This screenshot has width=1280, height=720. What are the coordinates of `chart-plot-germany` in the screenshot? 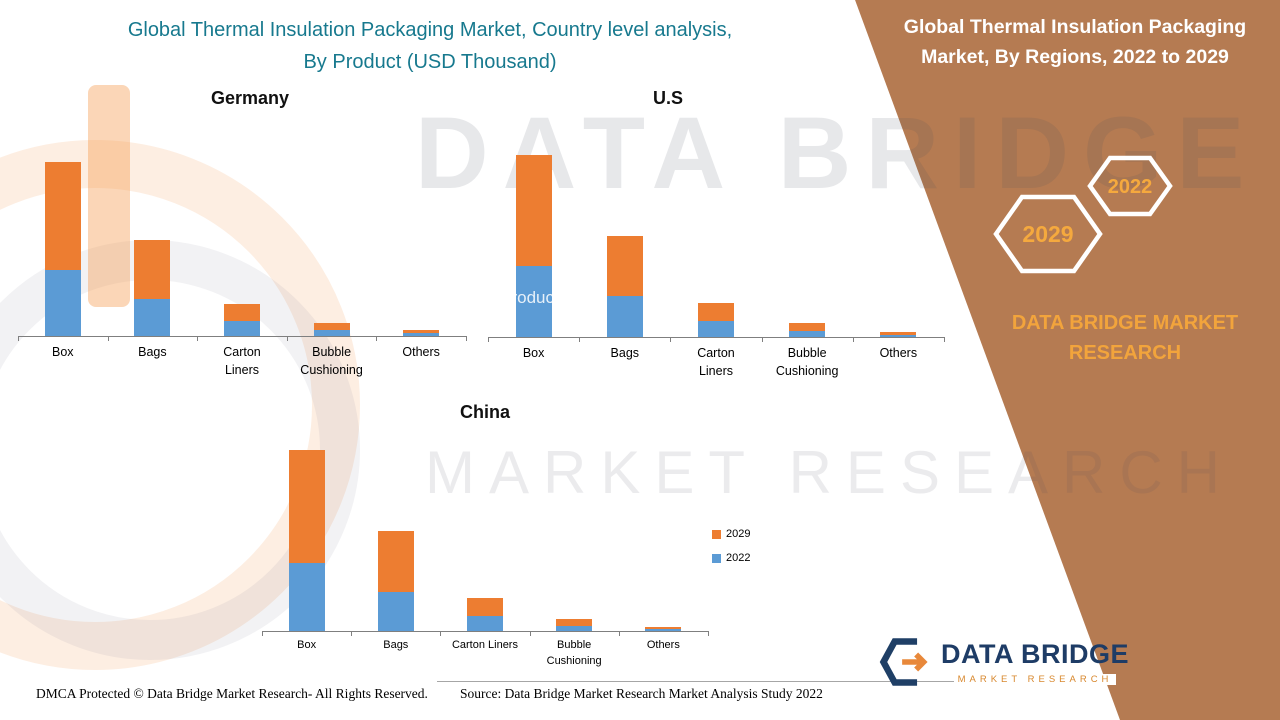 It's located at (242, 226).